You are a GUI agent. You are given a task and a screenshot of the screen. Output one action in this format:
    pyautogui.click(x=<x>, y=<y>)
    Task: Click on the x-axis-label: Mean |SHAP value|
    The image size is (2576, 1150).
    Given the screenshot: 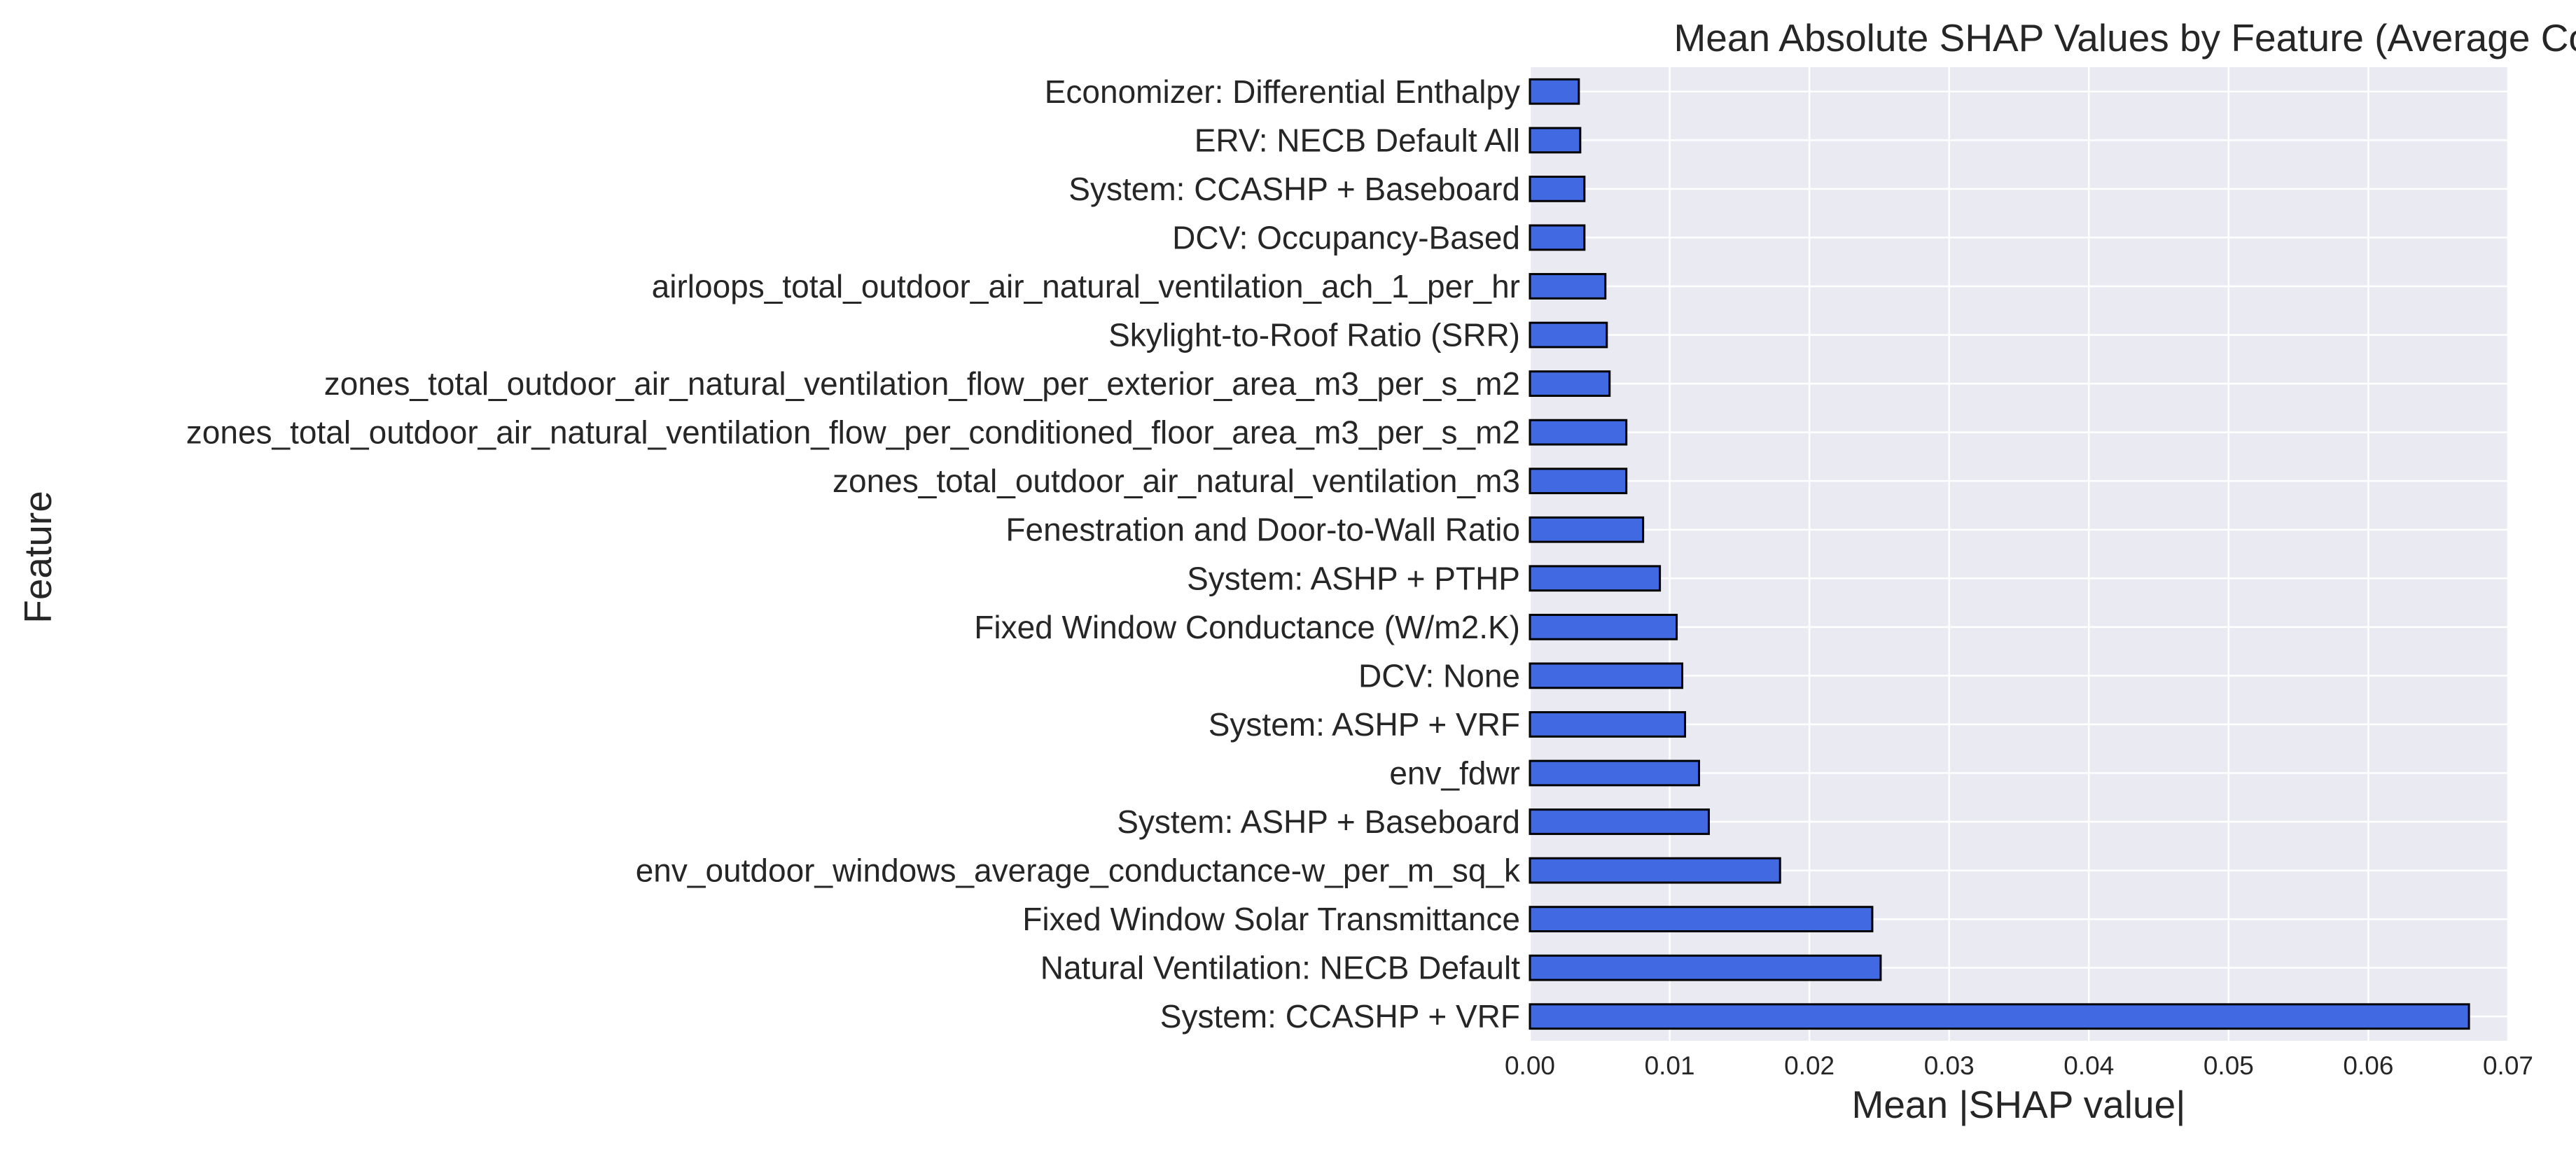 What is the action you would take?
    pyautogui.click(x=2019, y=1104)
    